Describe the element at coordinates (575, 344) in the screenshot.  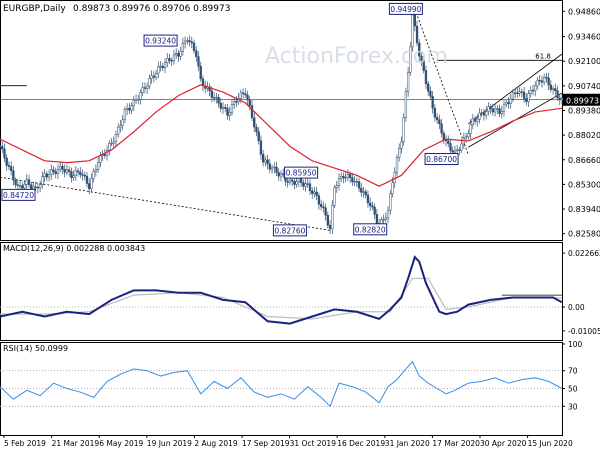
I see `rsi-axis-label: 100` at that location.